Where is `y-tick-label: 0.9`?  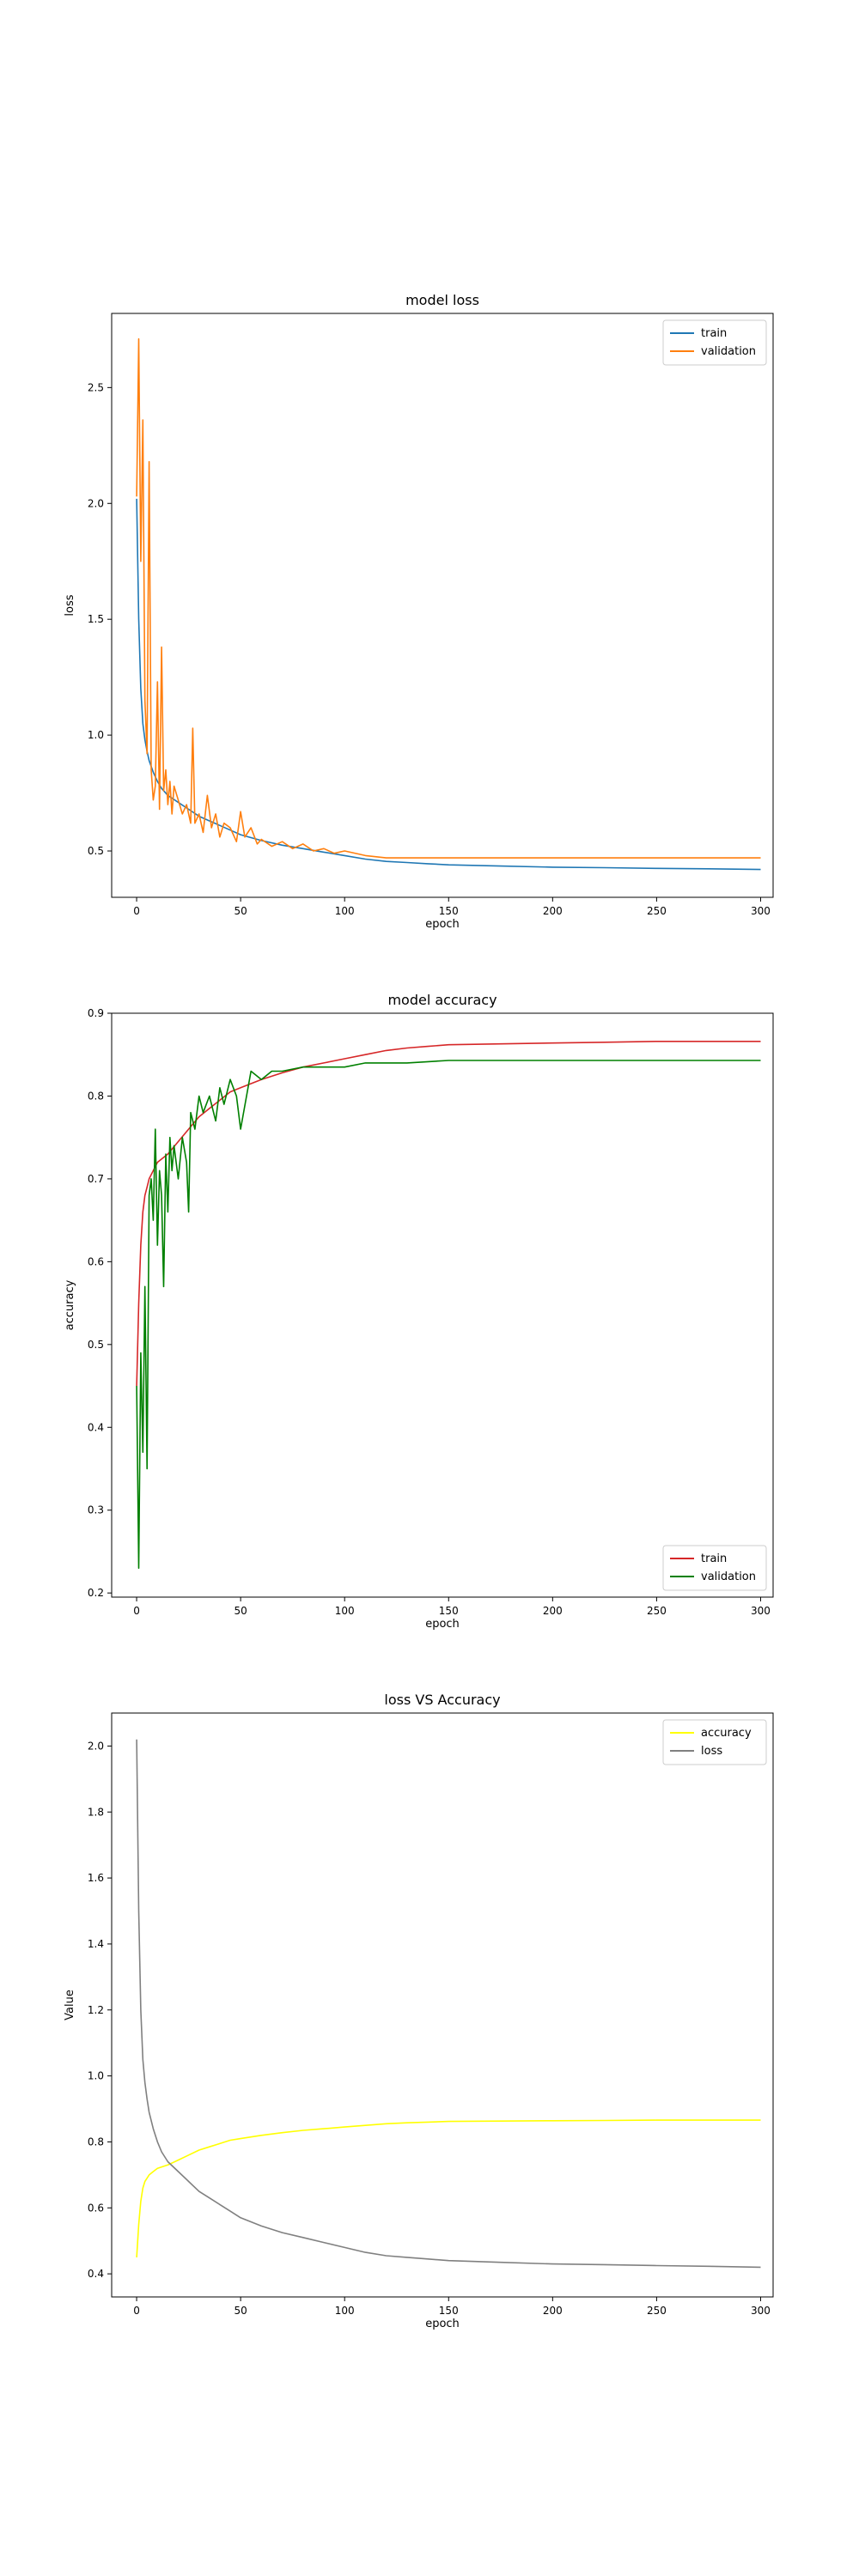 y-tick-label: 0.9 is located at coordinates (96, 1013).